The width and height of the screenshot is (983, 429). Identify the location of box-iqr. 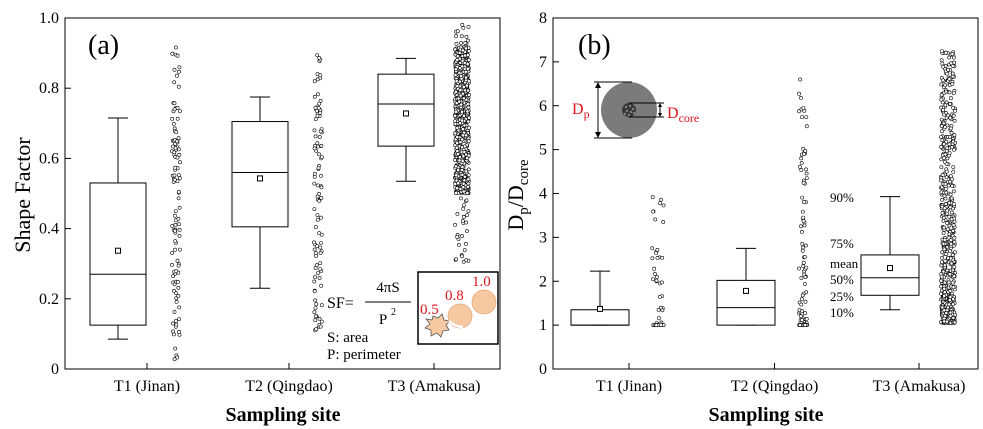
(600, 317).